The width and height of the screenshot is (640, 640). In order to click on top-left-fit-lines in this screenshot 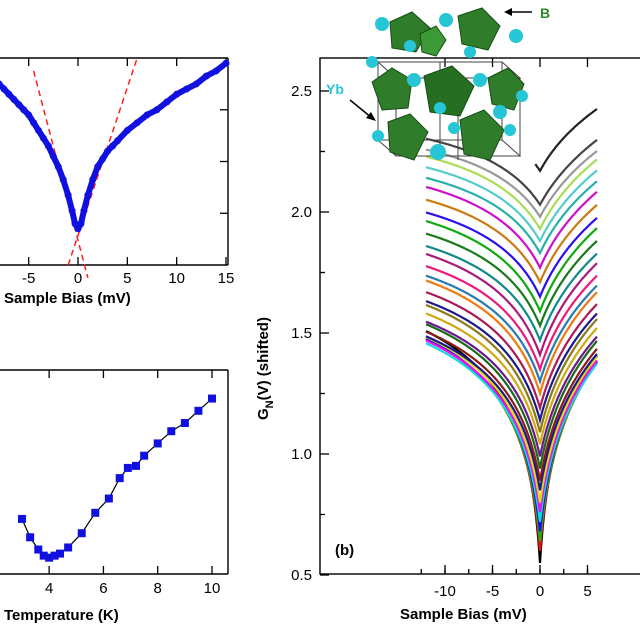, I will do `click(85, 168)`.